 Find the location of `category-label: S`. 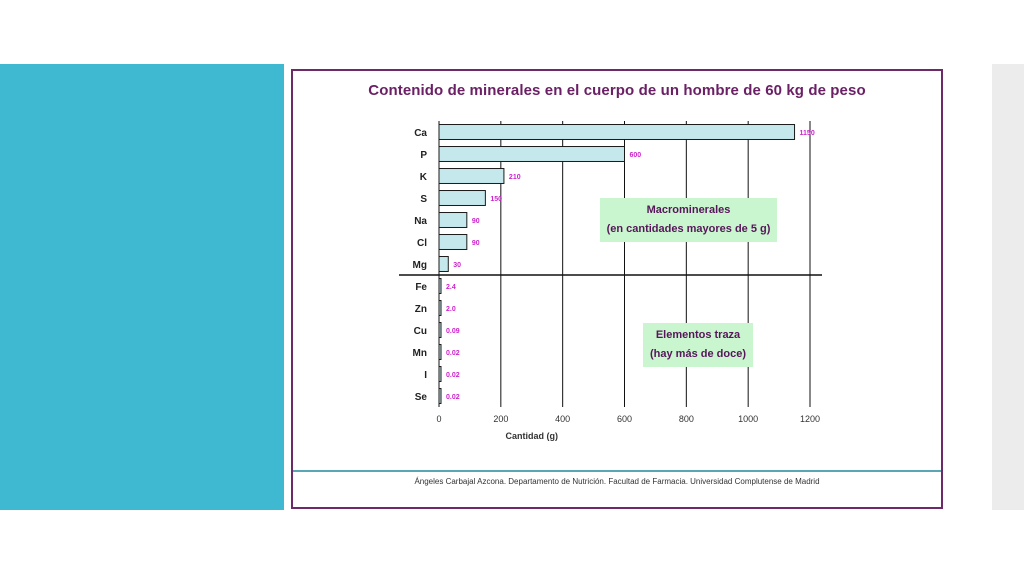

category-label: S is located at coordinates (423, 199).